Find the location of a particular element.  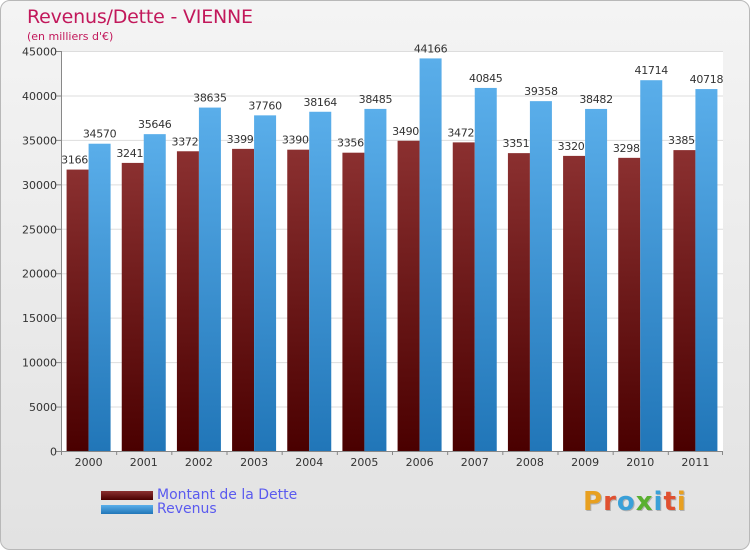

dette-value-label: 3351 is located at coordinates (516, 143).